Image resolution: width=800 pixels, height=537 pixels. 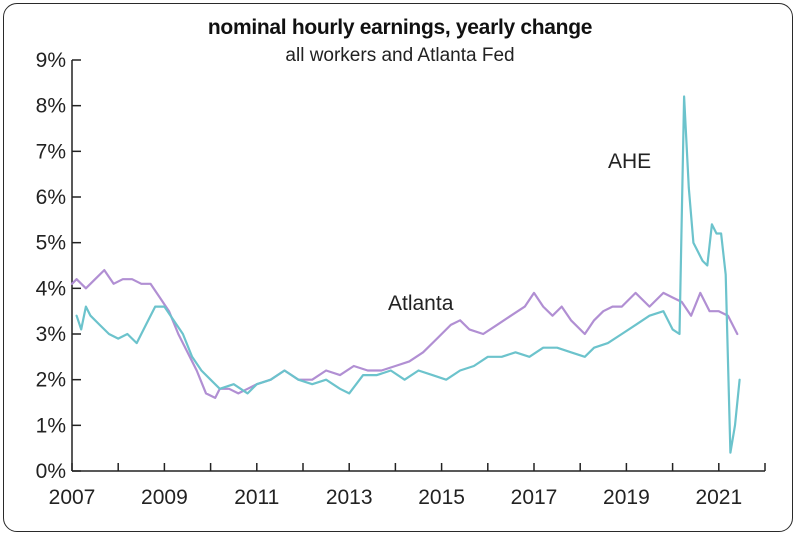 I want to click on chart-title: nominal hourly earnings, yearly change, so click(x=400, y=27).